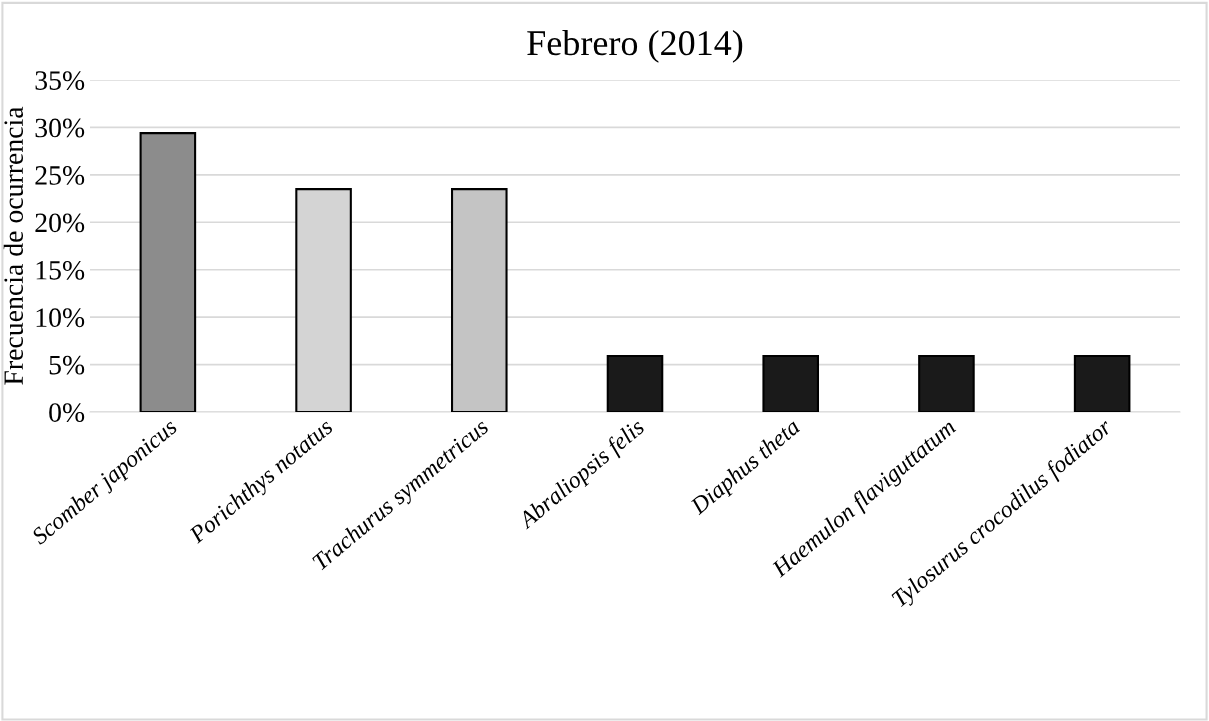  Describe the element at coordinates (67, 412) in the screenshot. I see `y-tick-label: 0%` at that location.